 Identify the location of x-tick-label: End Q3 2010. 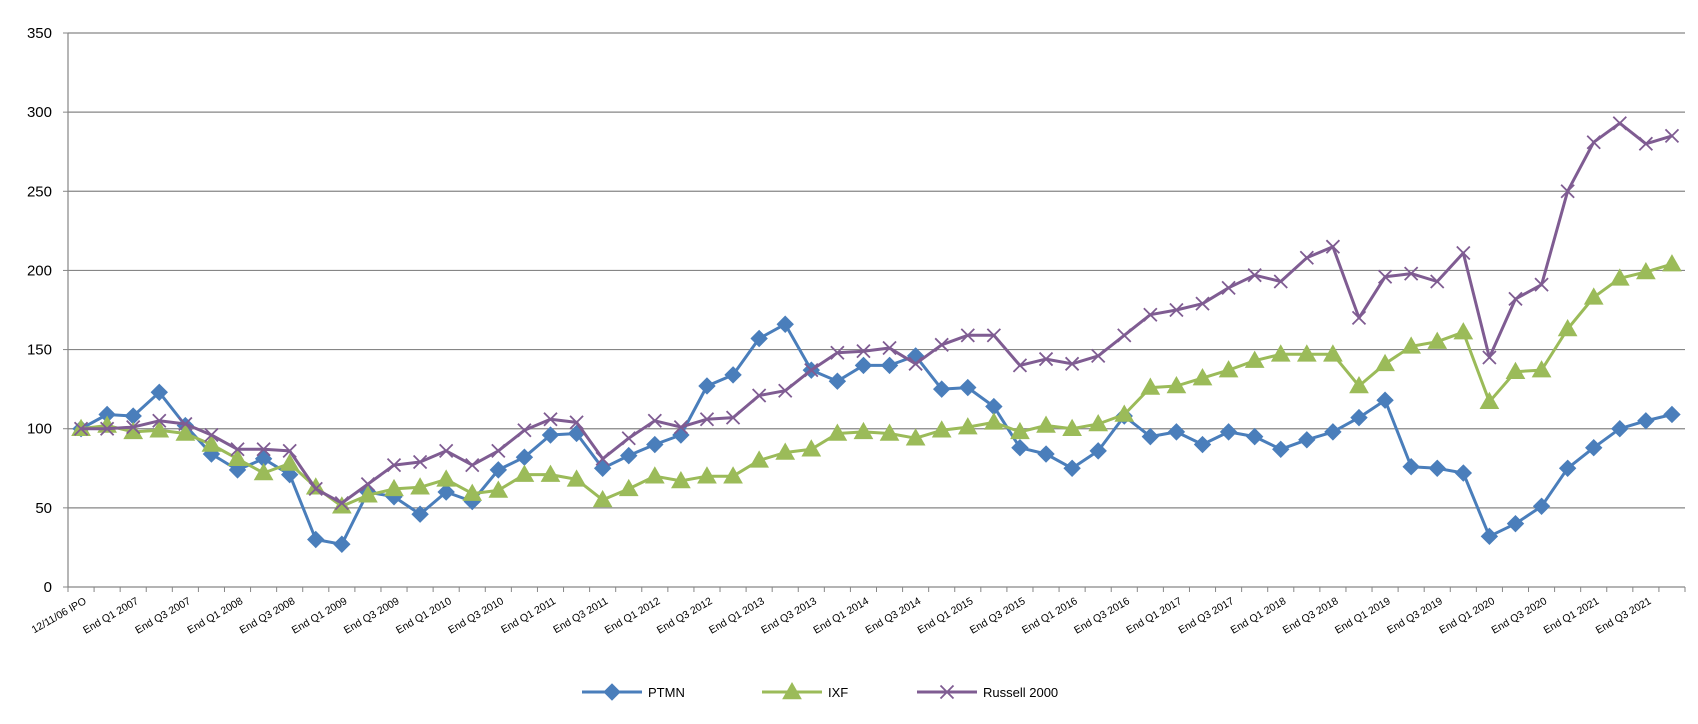
(476, 615).